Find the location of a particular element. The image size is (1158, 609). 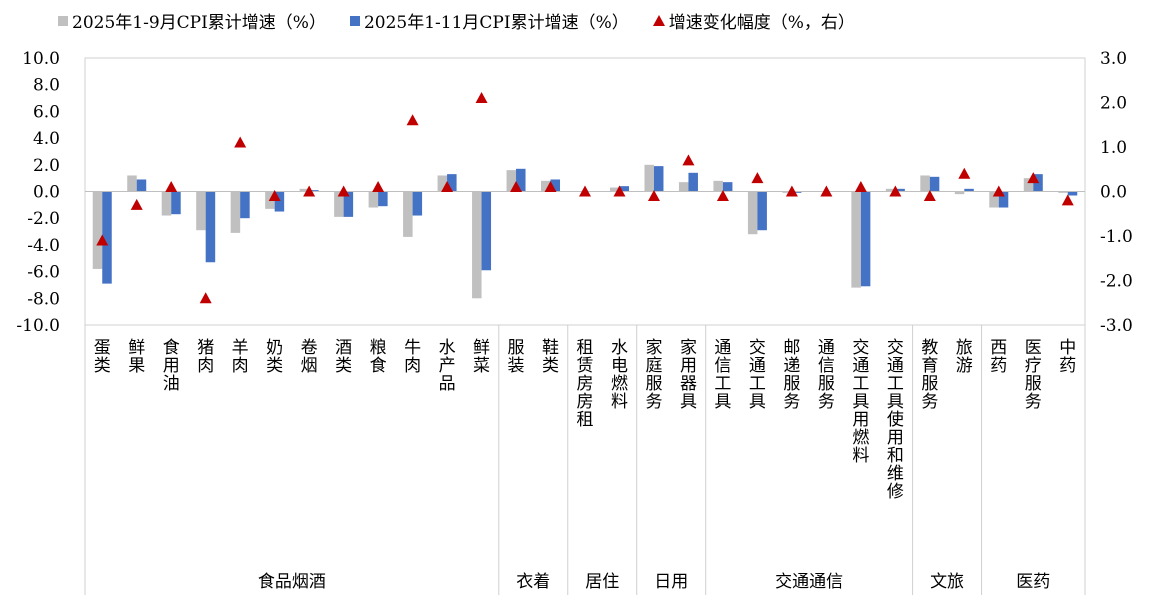

y-right-tick-label: 3.0 is located at coordinates (1113, 59).